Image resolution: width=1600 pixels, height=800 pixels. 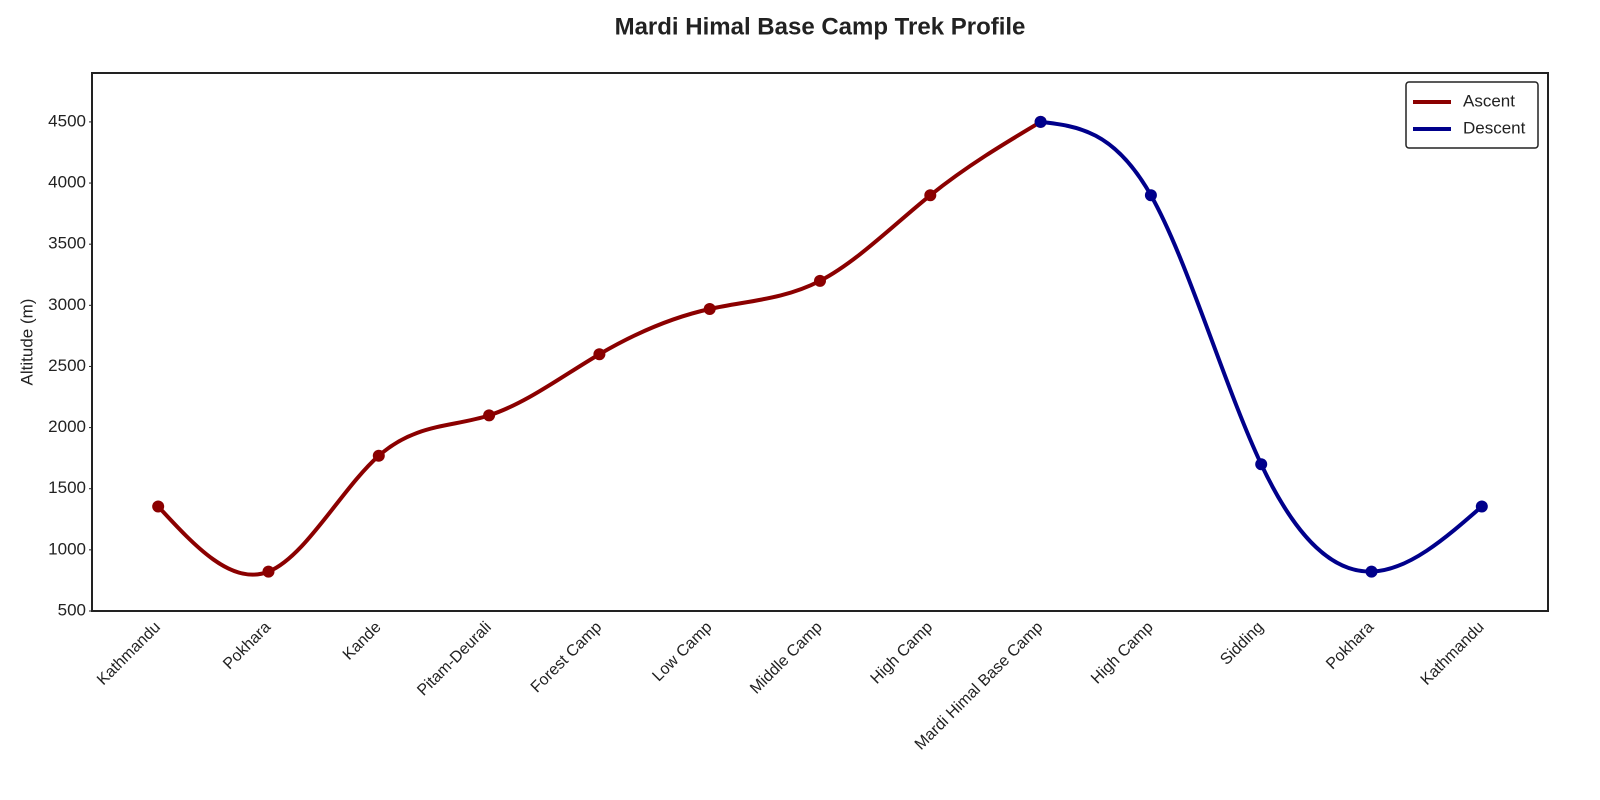 I want to click on legend-box, so click(x=1472, y=115).